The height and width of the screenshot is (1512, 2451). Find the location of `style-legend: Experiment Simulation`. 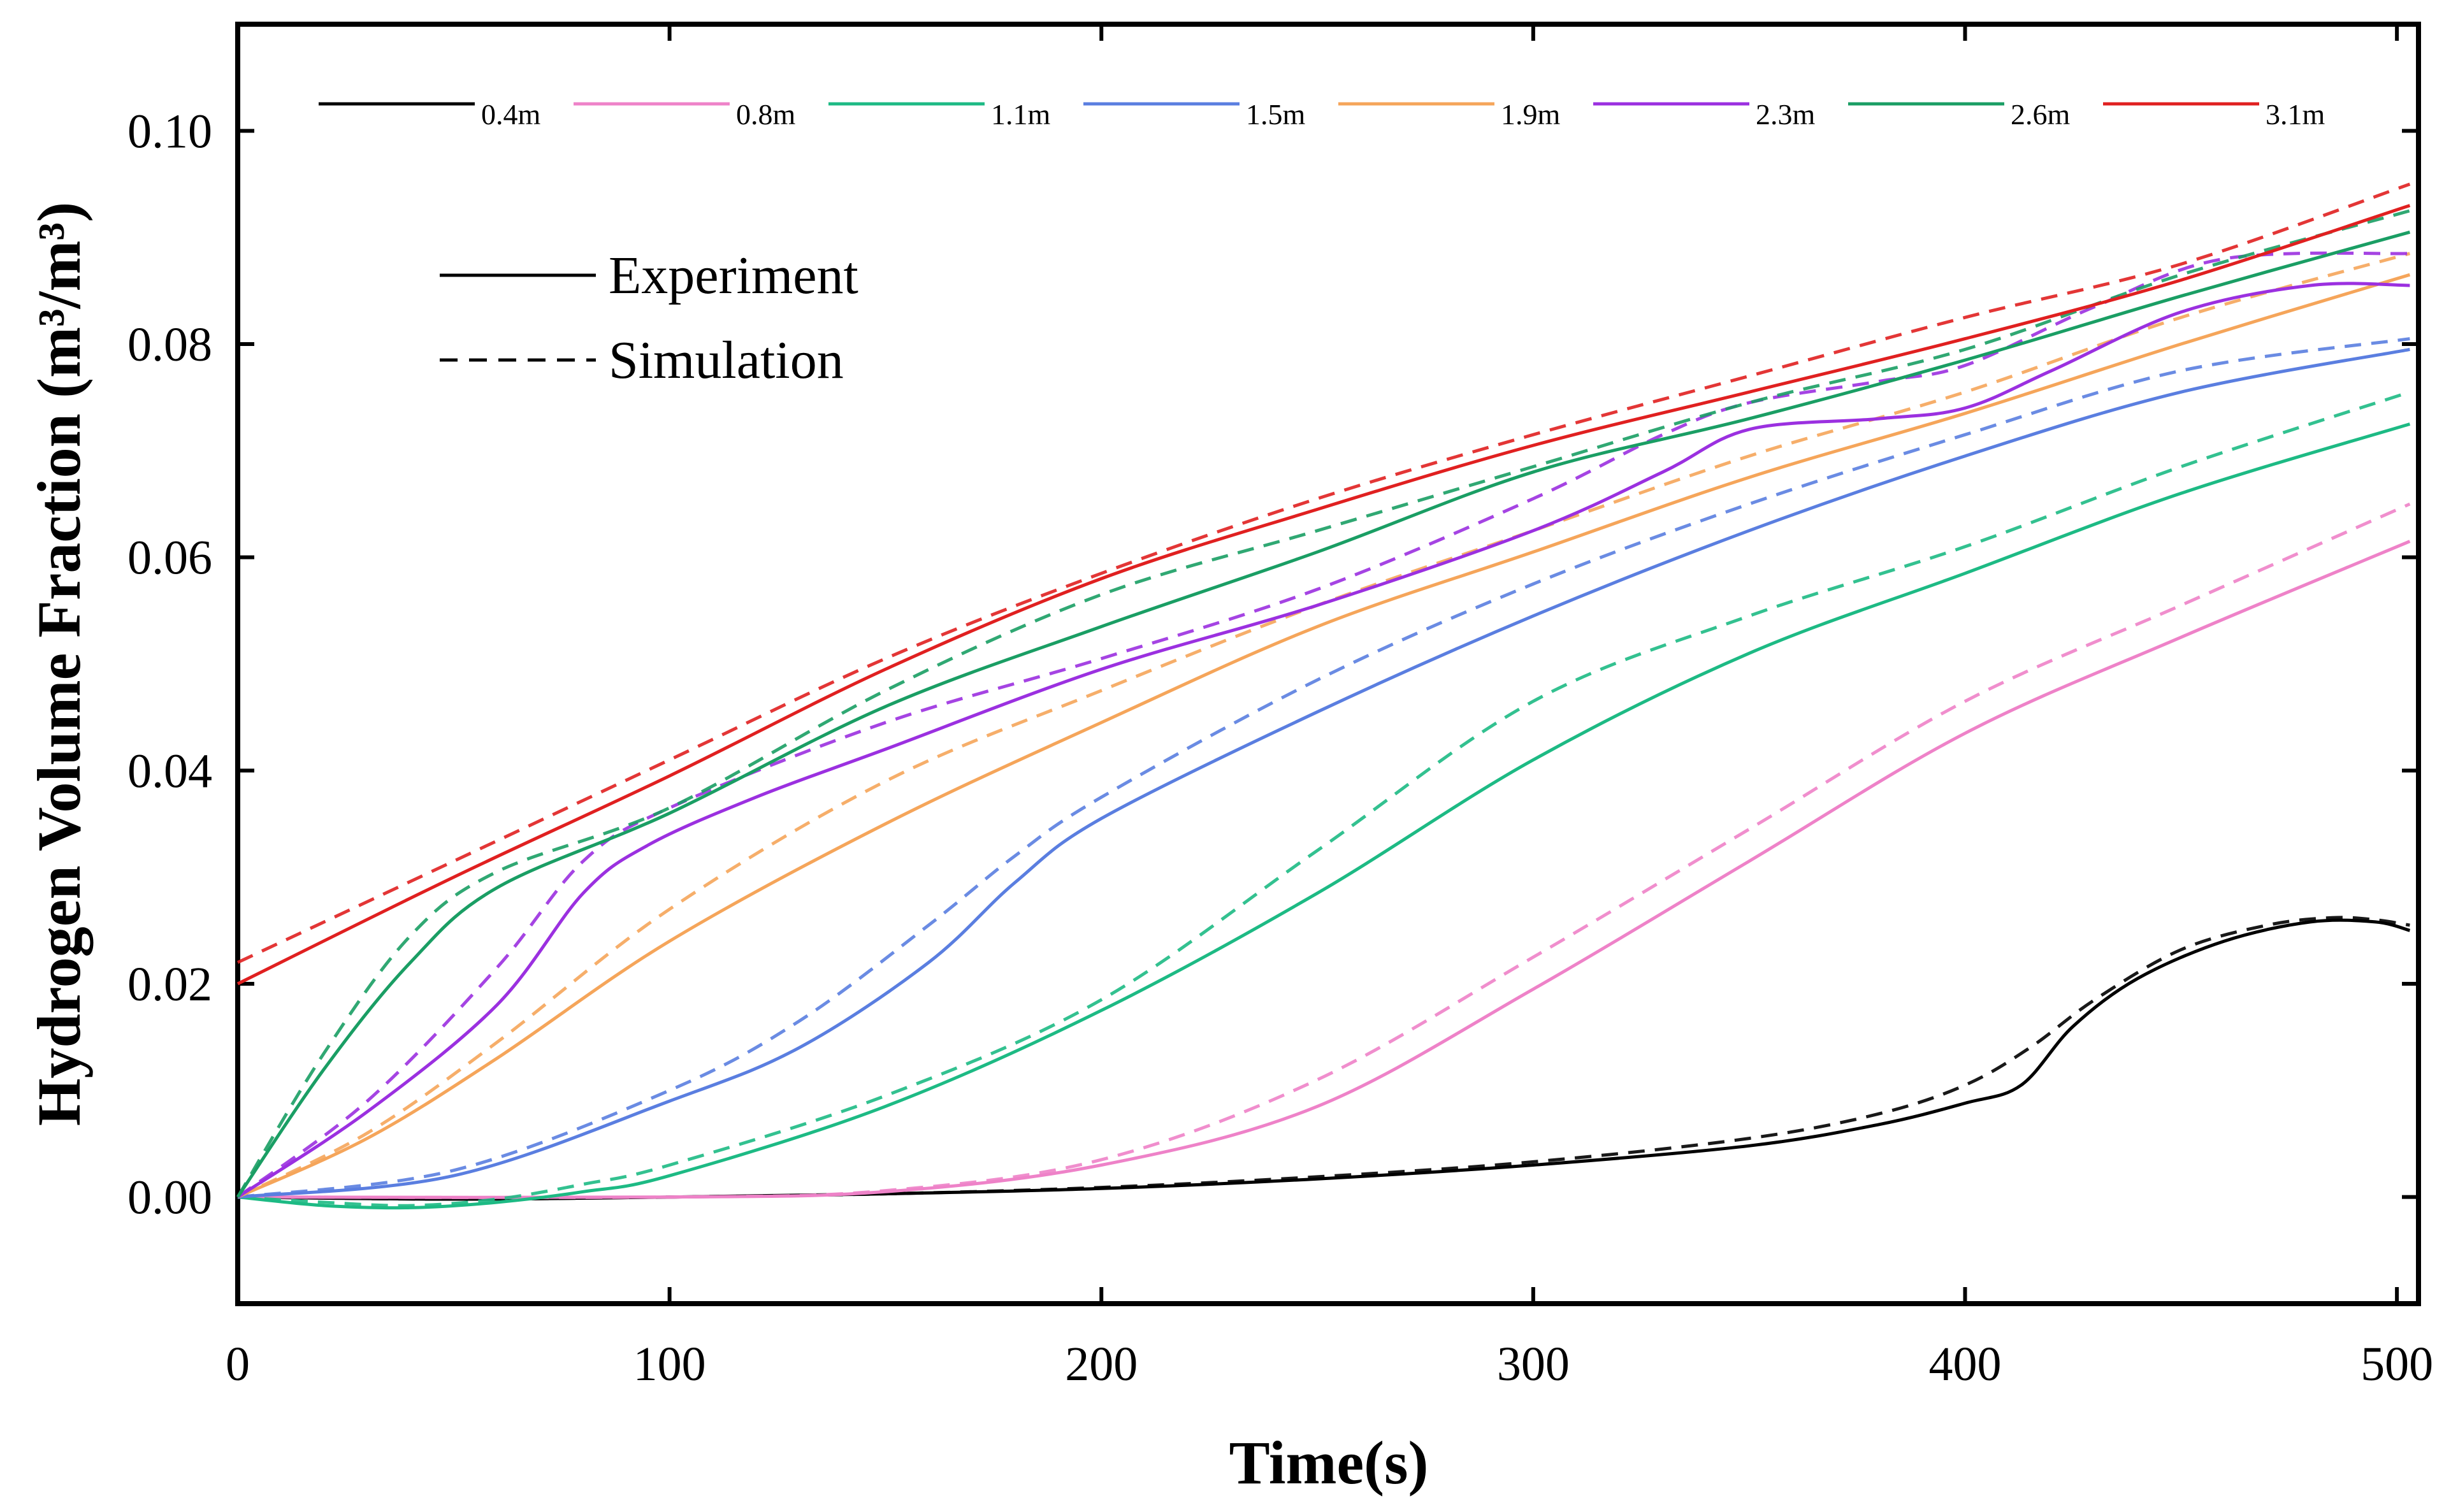

style-legend: Experiment Simulation is located at coordinates (649, 318).